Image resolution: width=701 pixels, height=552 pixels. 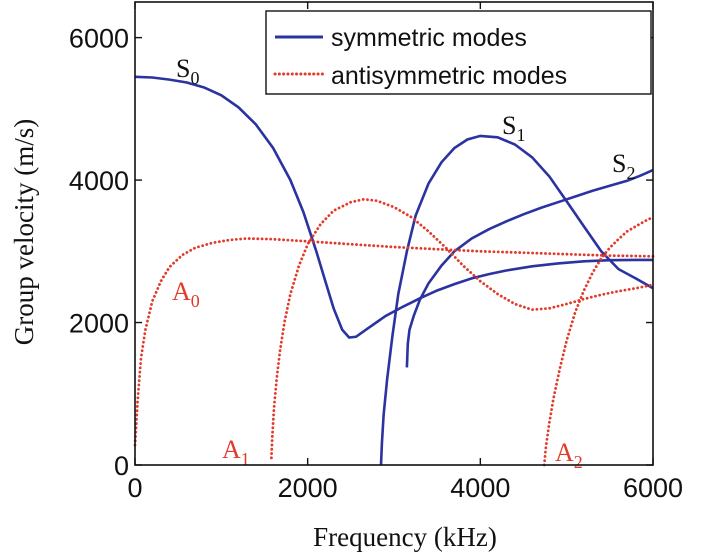 What do you see at coordinates (569, 455) in the screenshot?
I see `mode-label-a2: A2` at bounding box center [569, 455].